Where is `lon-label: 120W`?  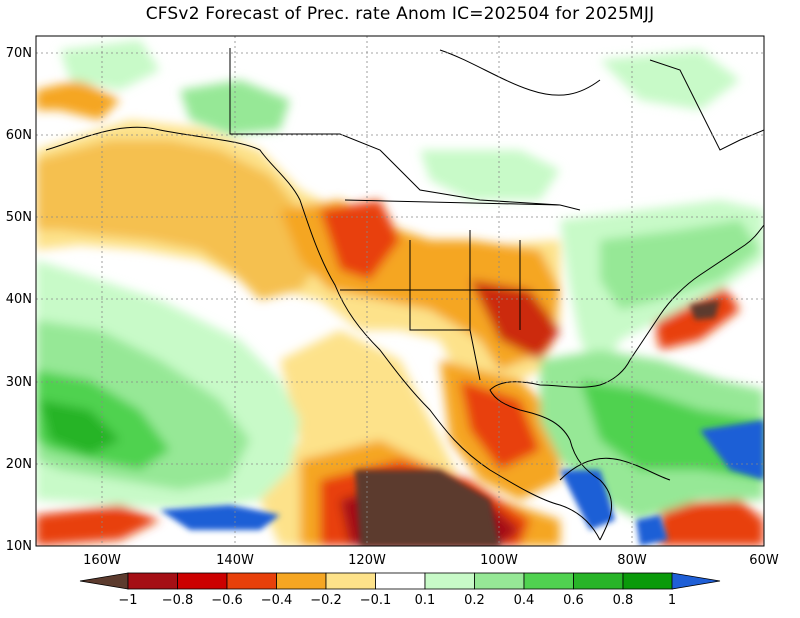 lon-label: 120W is located at coordinates (367, 560).